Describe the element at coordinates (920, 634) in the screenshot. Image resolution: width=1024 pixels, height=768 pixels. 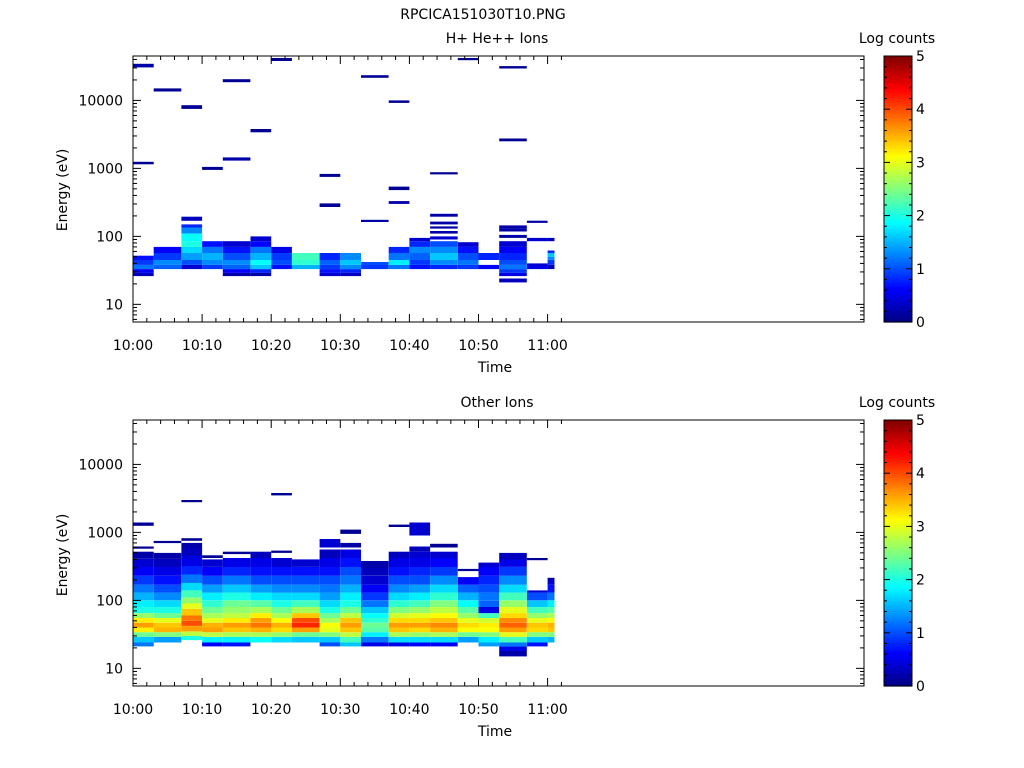
I see `colorbar-tick-label: 1` at that location.